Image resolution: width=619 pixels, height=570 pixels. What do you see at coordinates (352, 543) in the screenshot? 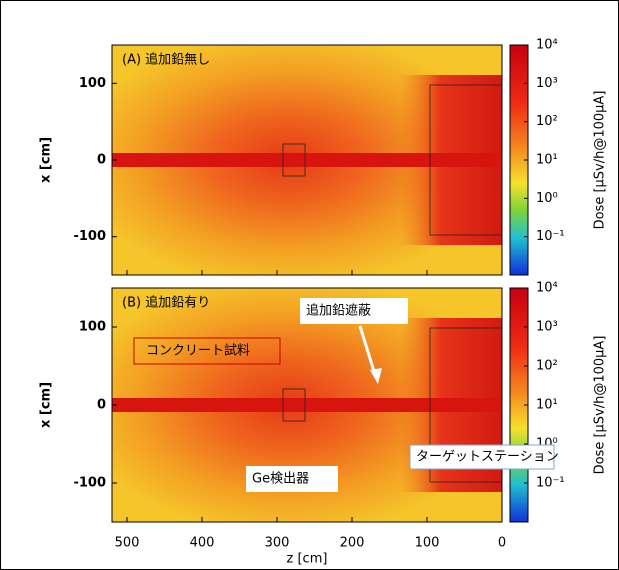
I see `x-tick-label: 200` at bounding box center [352, 543].